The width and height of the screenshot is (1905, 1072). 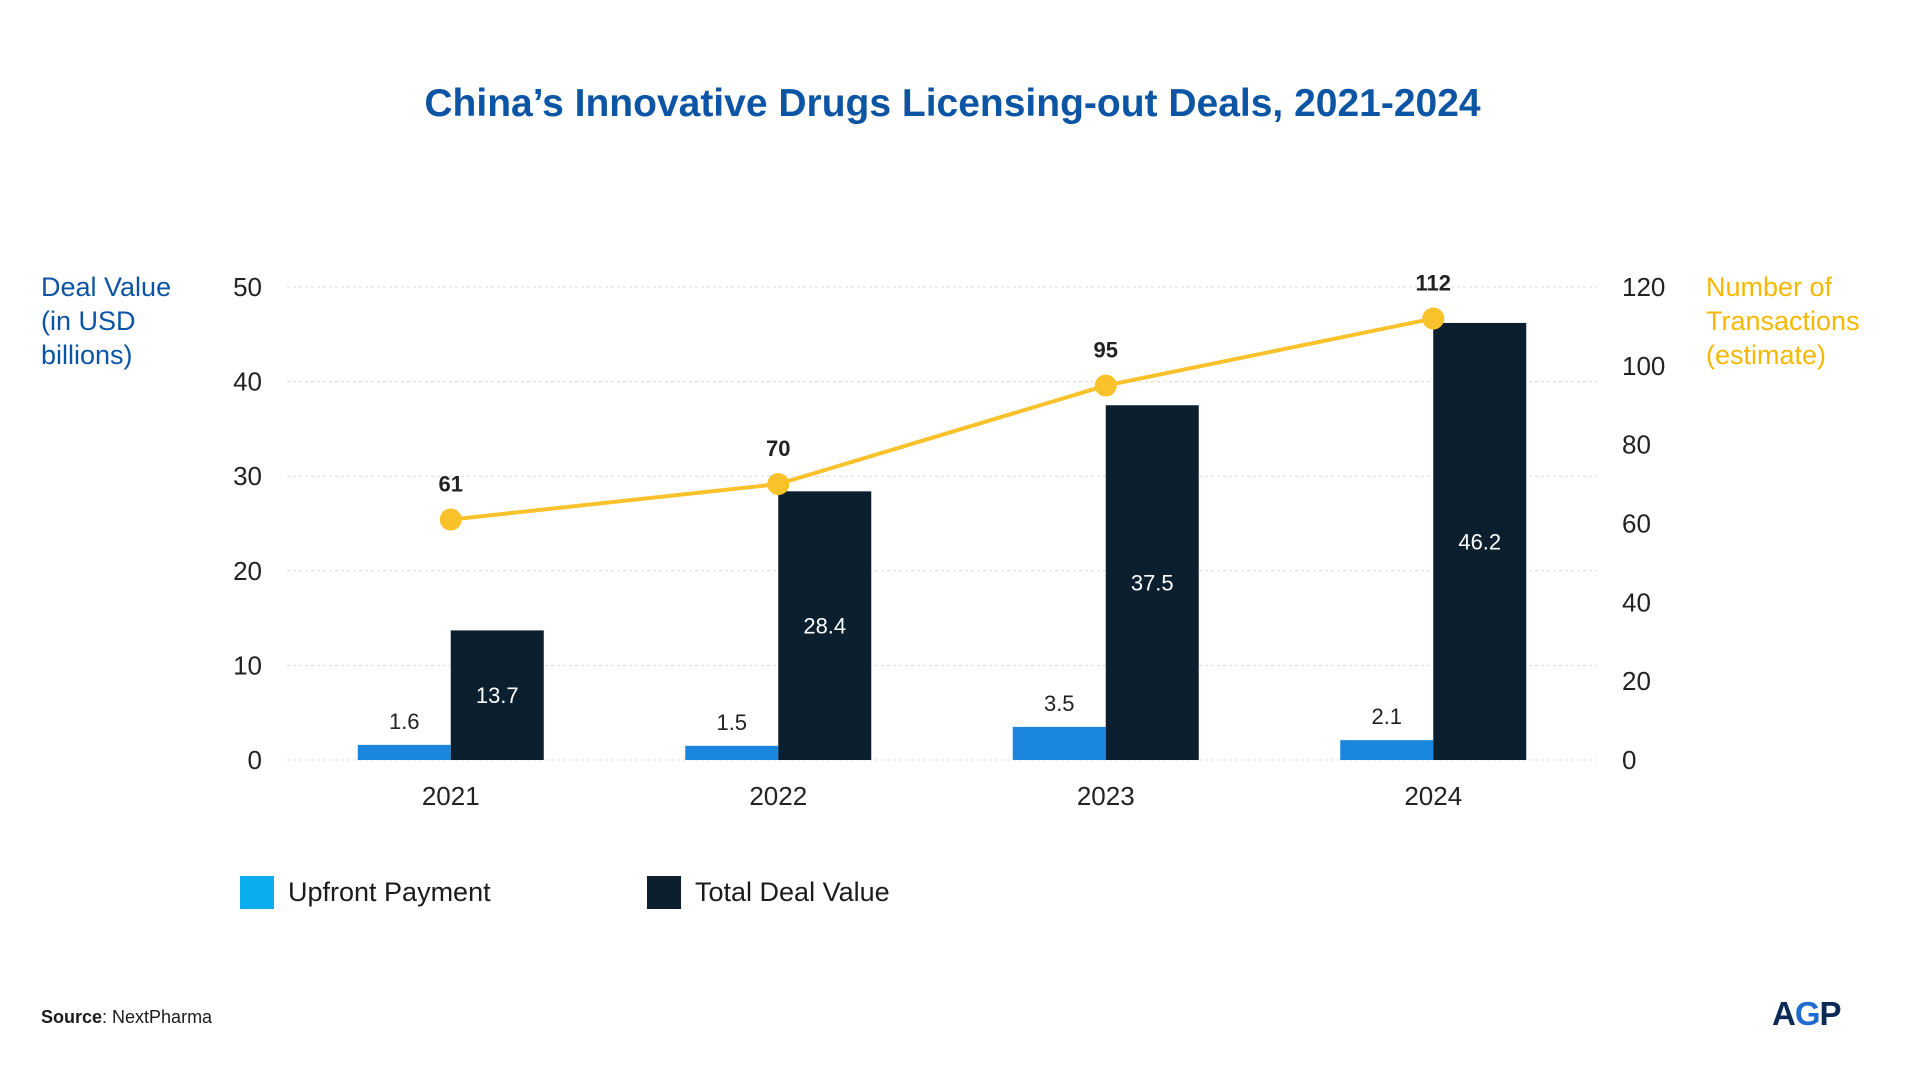 I want to click on bar-label-upfront: 1.6, so click(x=404, y=721).